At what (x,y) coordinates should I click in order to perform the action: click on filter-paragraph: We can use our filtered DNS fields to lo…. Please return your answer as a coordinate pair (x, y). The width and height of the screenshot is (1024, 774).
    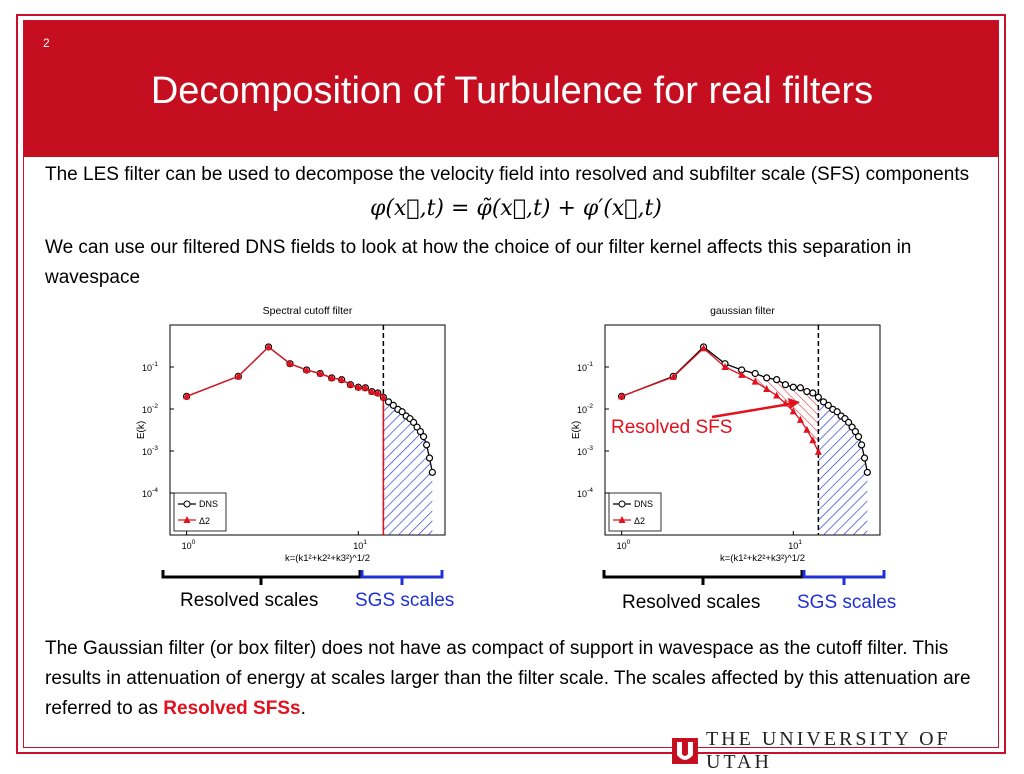
    Looking at the image, I should click on (478, 262).